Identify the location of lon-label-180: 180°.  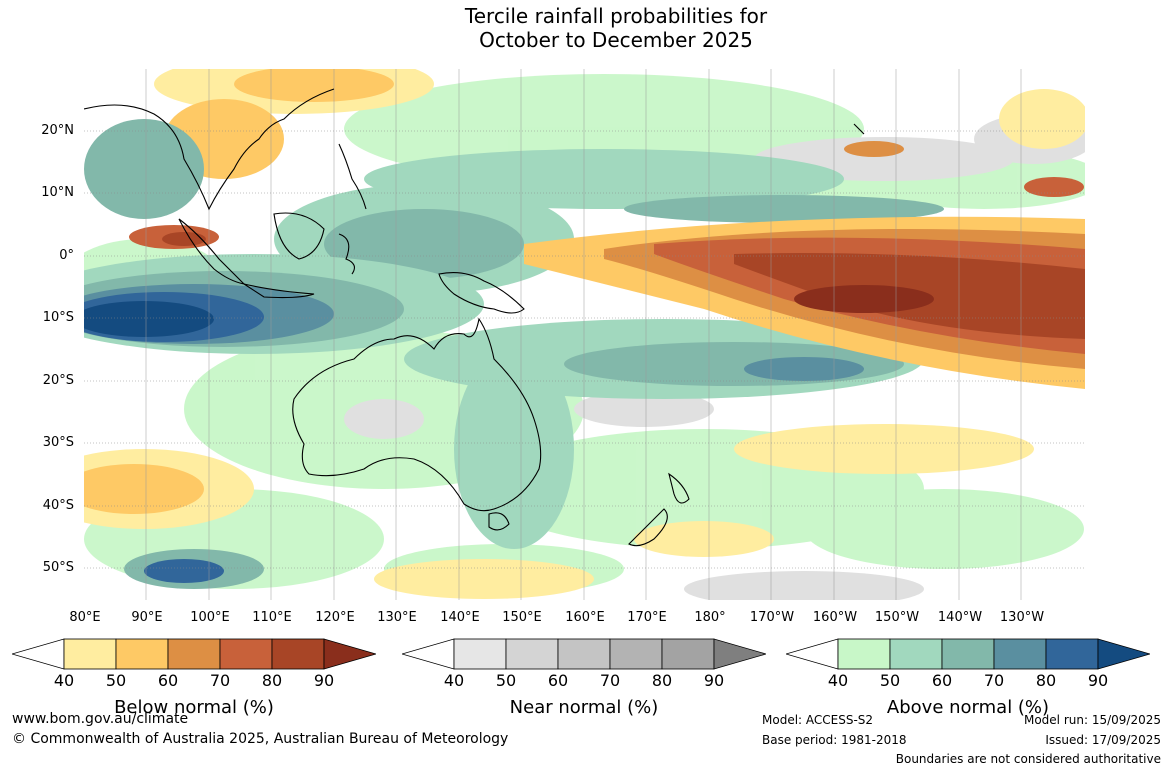
(710, 617).